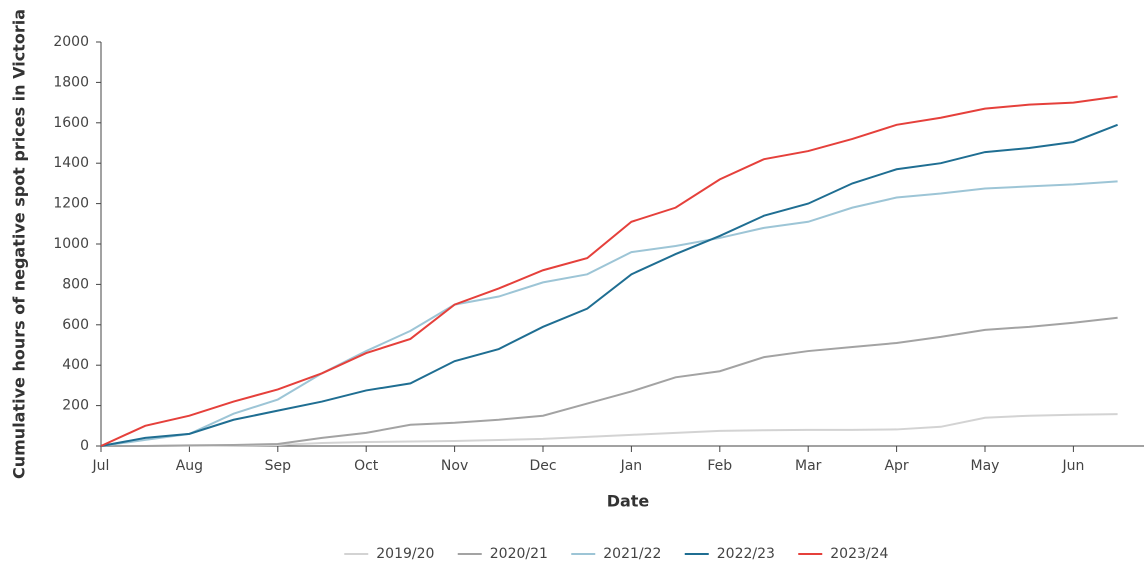 Image resolution: width=1144 pixels, height=562 pixels. I want to click on x-axis-label: Date, so click(628, 501).